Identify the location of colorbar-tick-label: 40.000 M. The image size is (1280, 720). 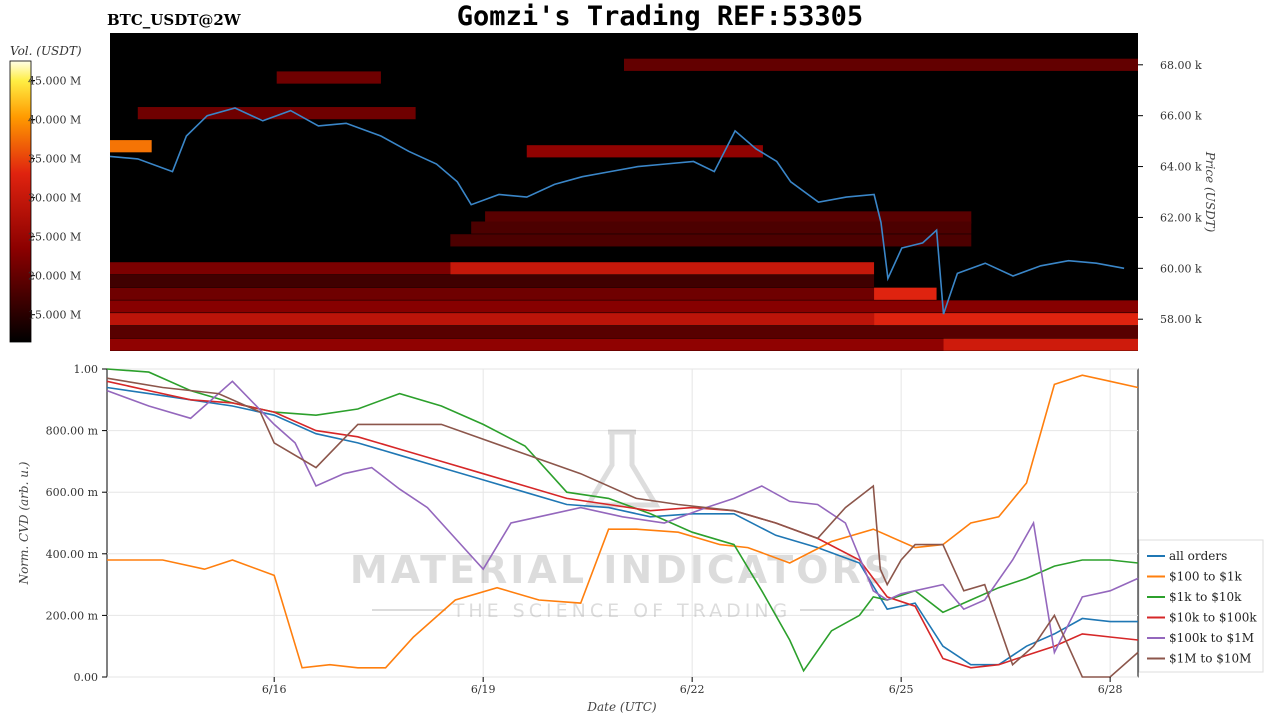
(54, 120).